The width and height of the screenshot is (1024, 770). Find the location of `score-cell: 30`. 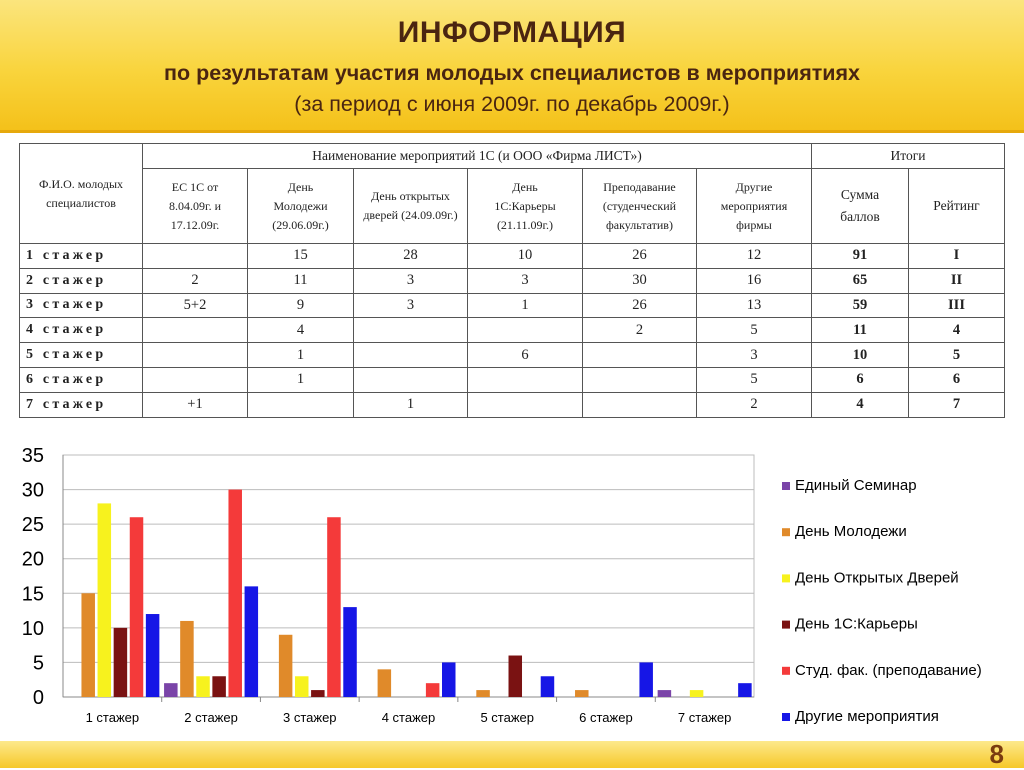

score-cell: 30 is located at coordinates (639, 280).